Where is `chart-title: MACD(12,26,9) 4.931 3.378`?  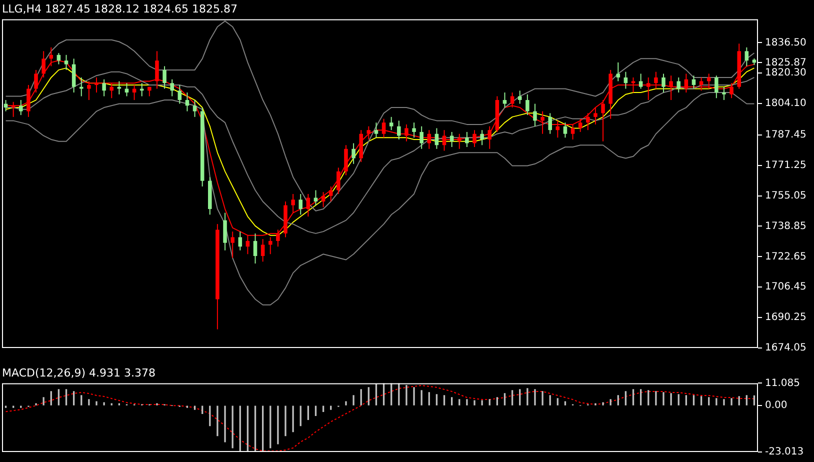
chart-title: MACD(12,26,9) 4.931 3.378 is located at coordinates (79, 373).